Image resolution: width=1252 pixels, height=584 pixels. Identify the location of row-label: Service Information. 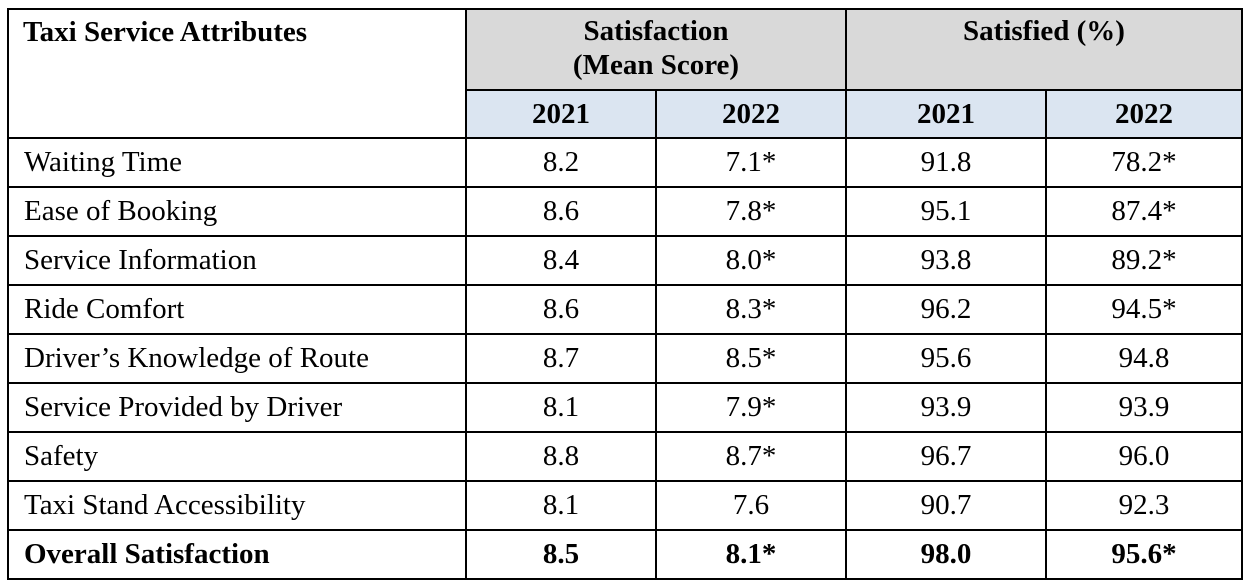
(237, 260).